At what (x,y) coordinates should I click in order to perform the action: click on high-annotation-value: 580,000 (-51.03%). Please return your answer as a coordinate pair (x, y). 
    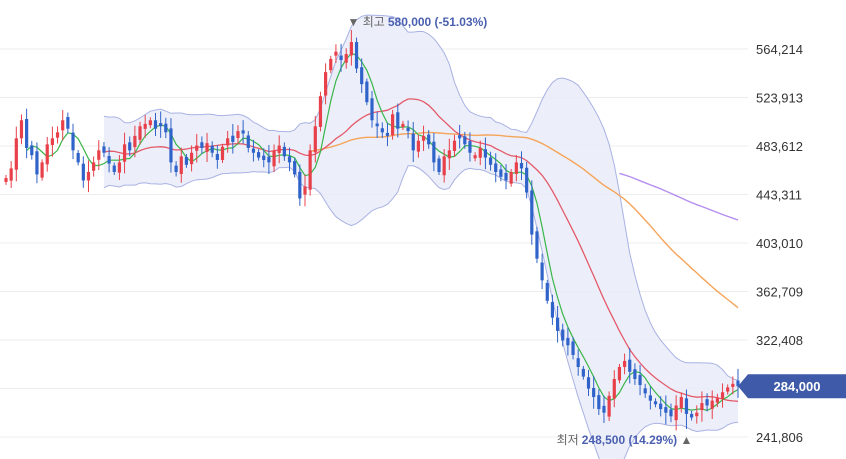
    Looking at the image, I should click on (437, 22).